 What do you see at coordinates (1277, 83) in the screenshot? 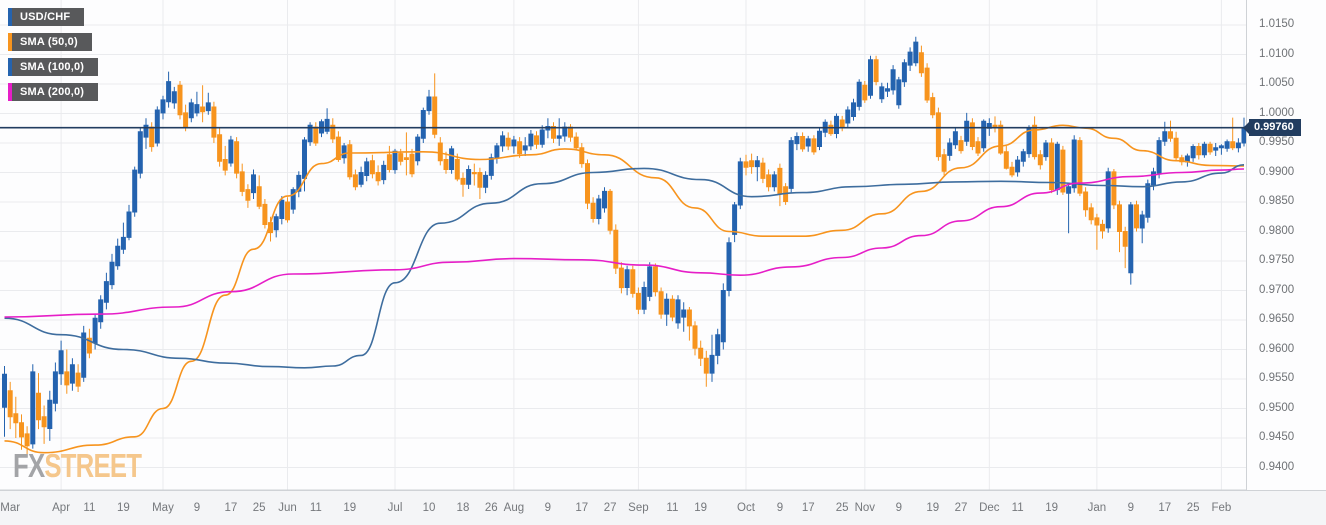
I see `price-axis-label: 1.0050` at bounding box center [1277, 83].